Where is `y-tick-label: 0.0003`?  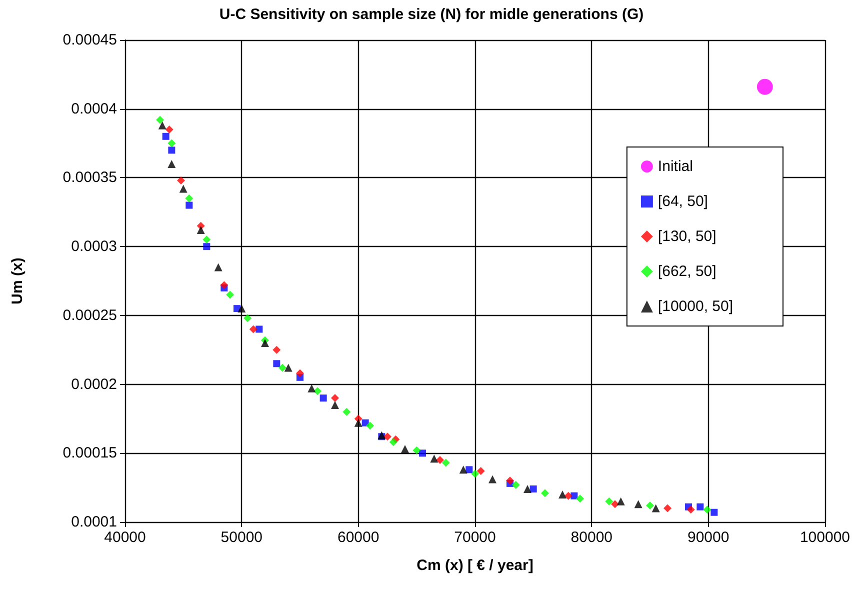 y-tick-label: 0.0003 is located at coordinates (94, 247).